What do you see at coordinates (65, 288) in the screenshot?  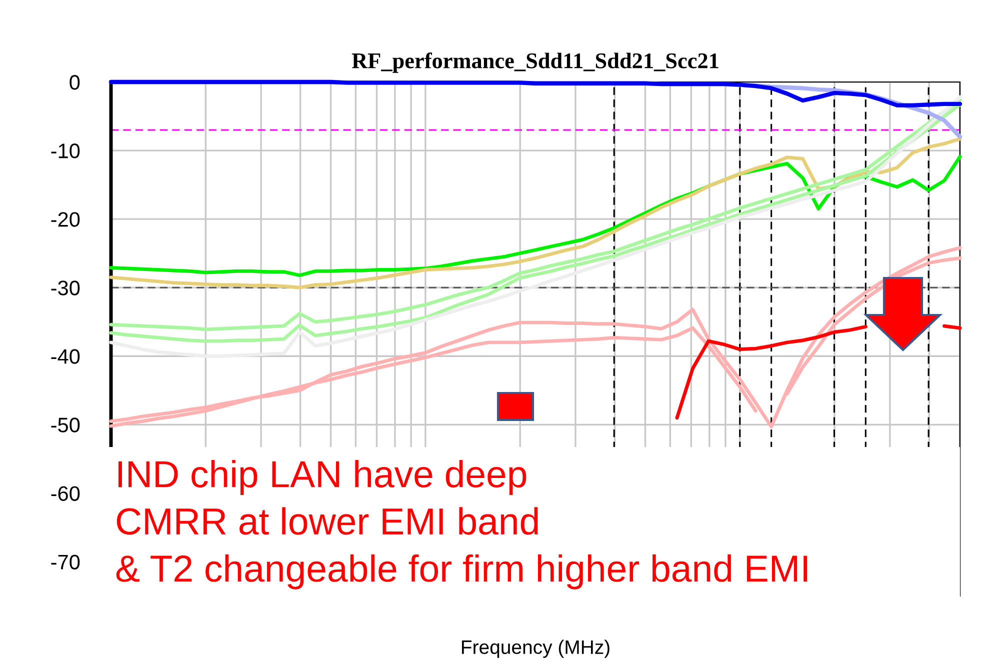 I see `y-tick-label: -30` at bounding box center [65, 288].